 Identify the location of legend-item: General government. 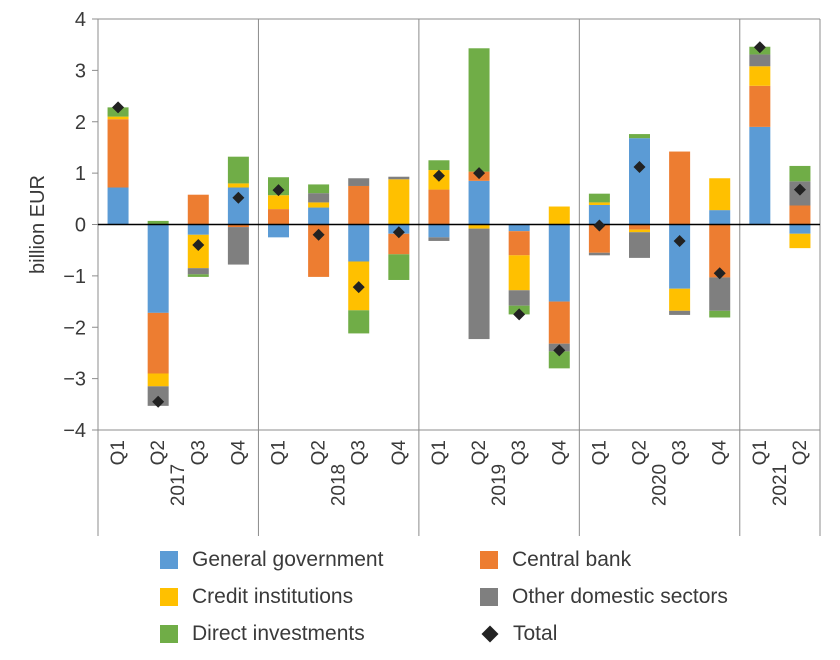
(271, 560).